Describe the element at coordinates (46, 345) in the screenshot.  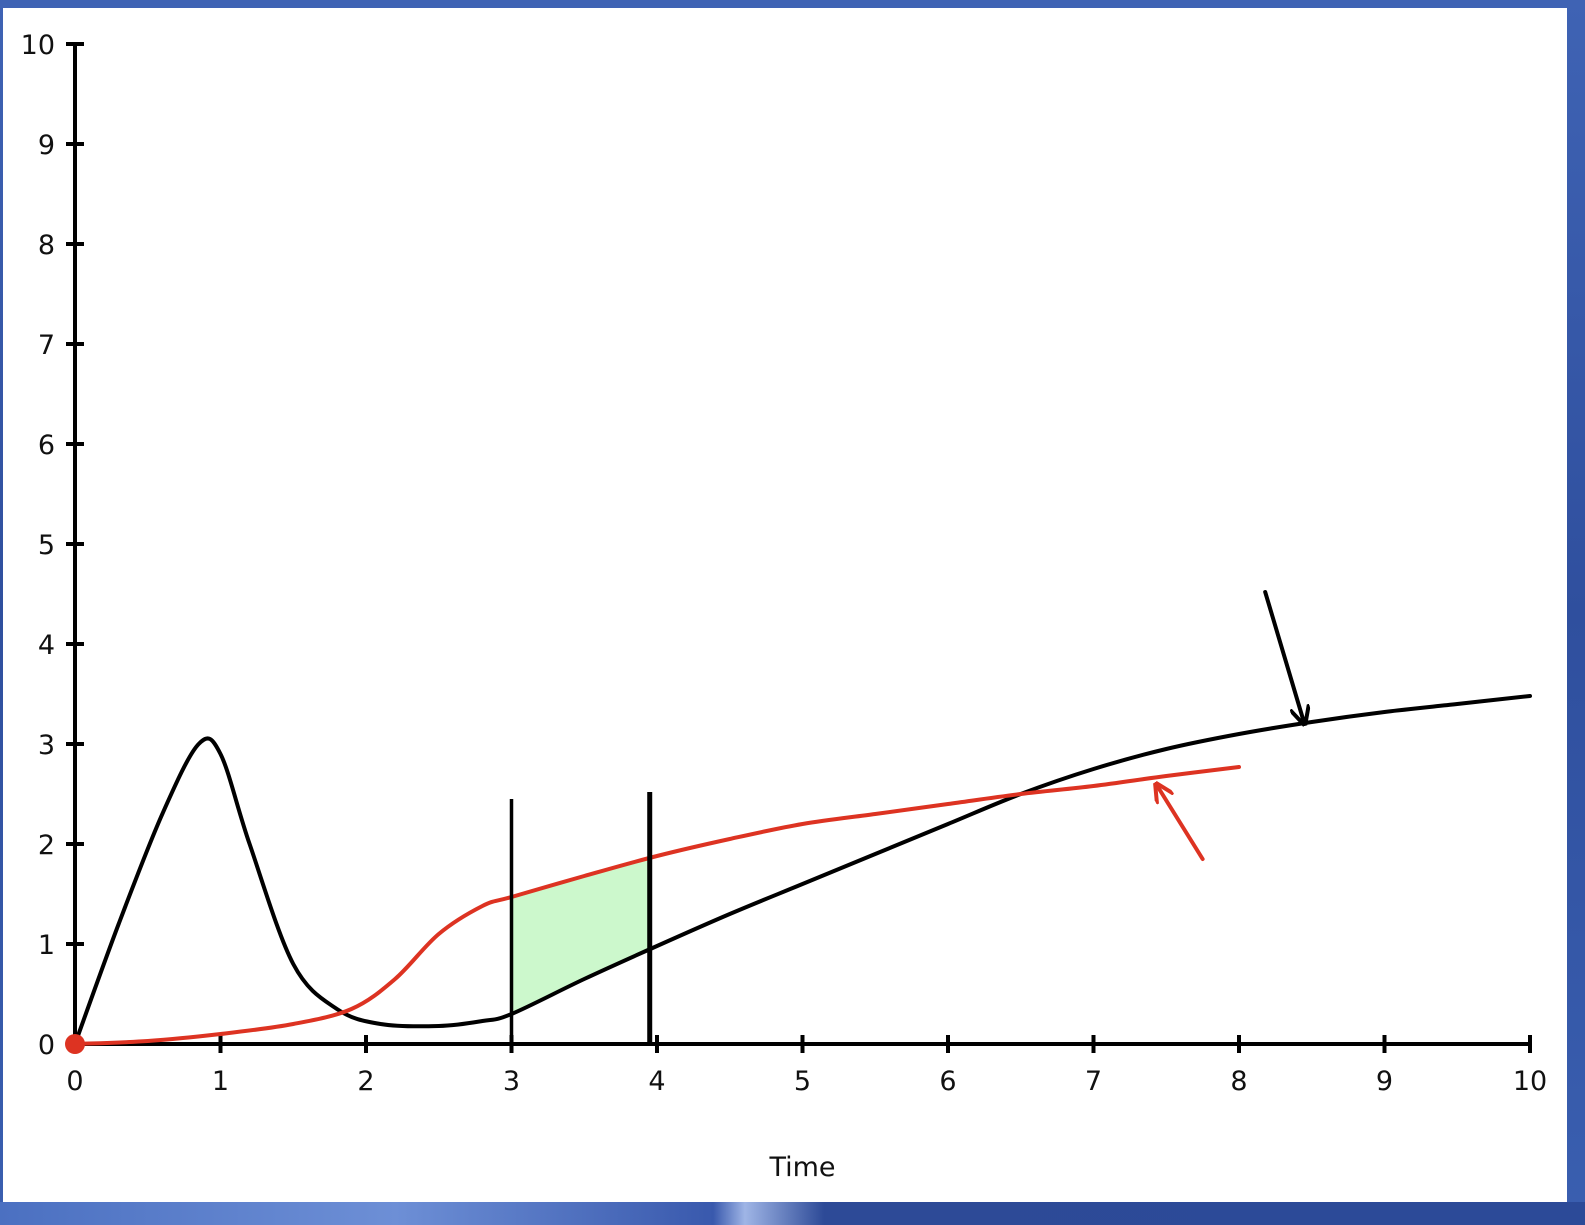
I see `y-tick-label: 7` at that location.